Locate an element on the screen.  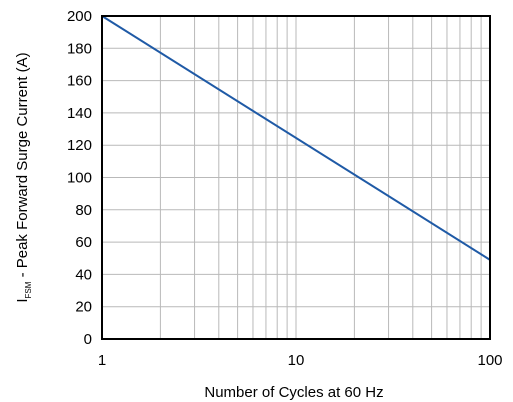
y-tick-label: 60 is located at coordinates (83, 242).